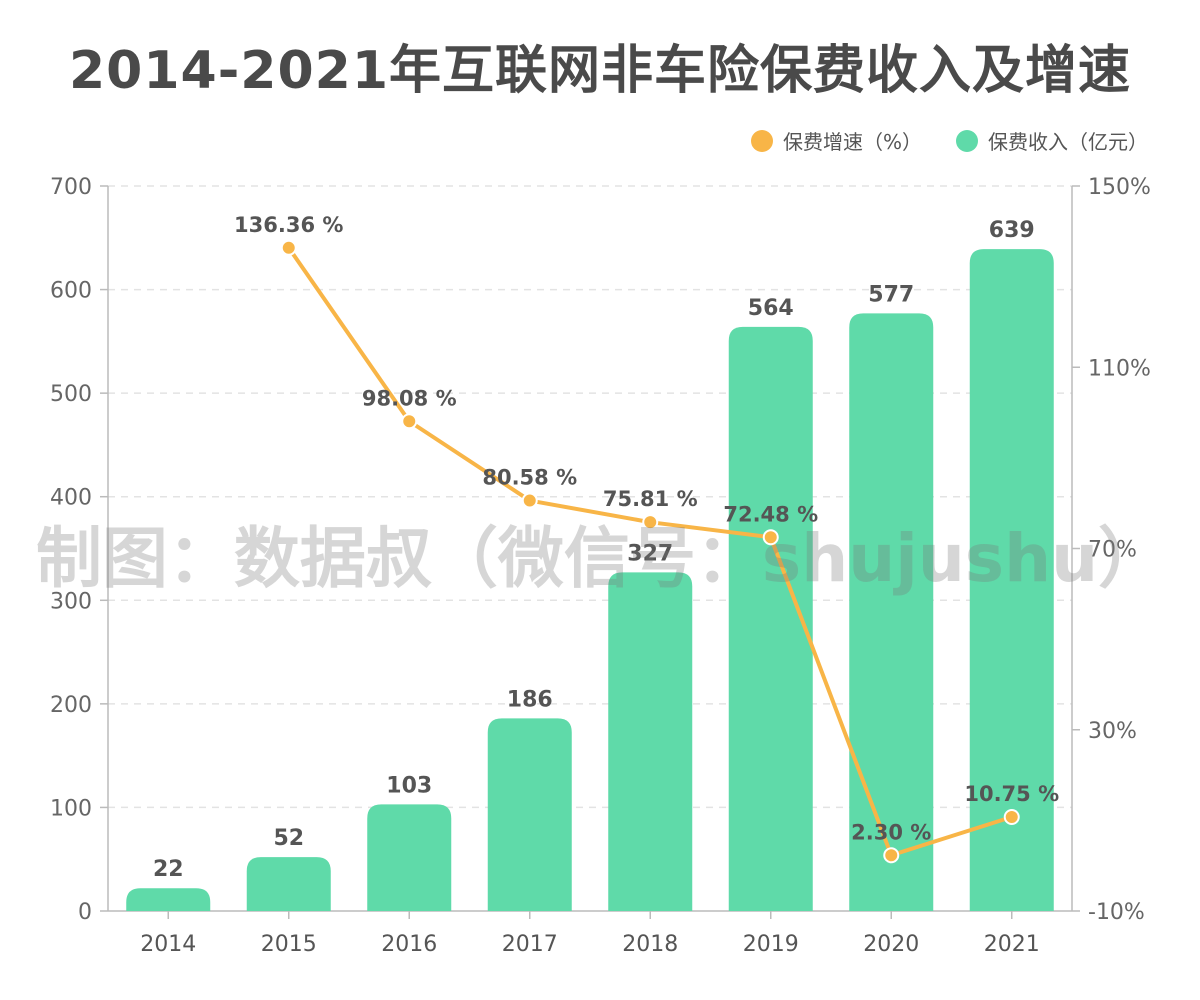  Describe the element at coordinates (770, 514) in the screenshot. I see `growth-label-2019: 72.48 %` at that location.